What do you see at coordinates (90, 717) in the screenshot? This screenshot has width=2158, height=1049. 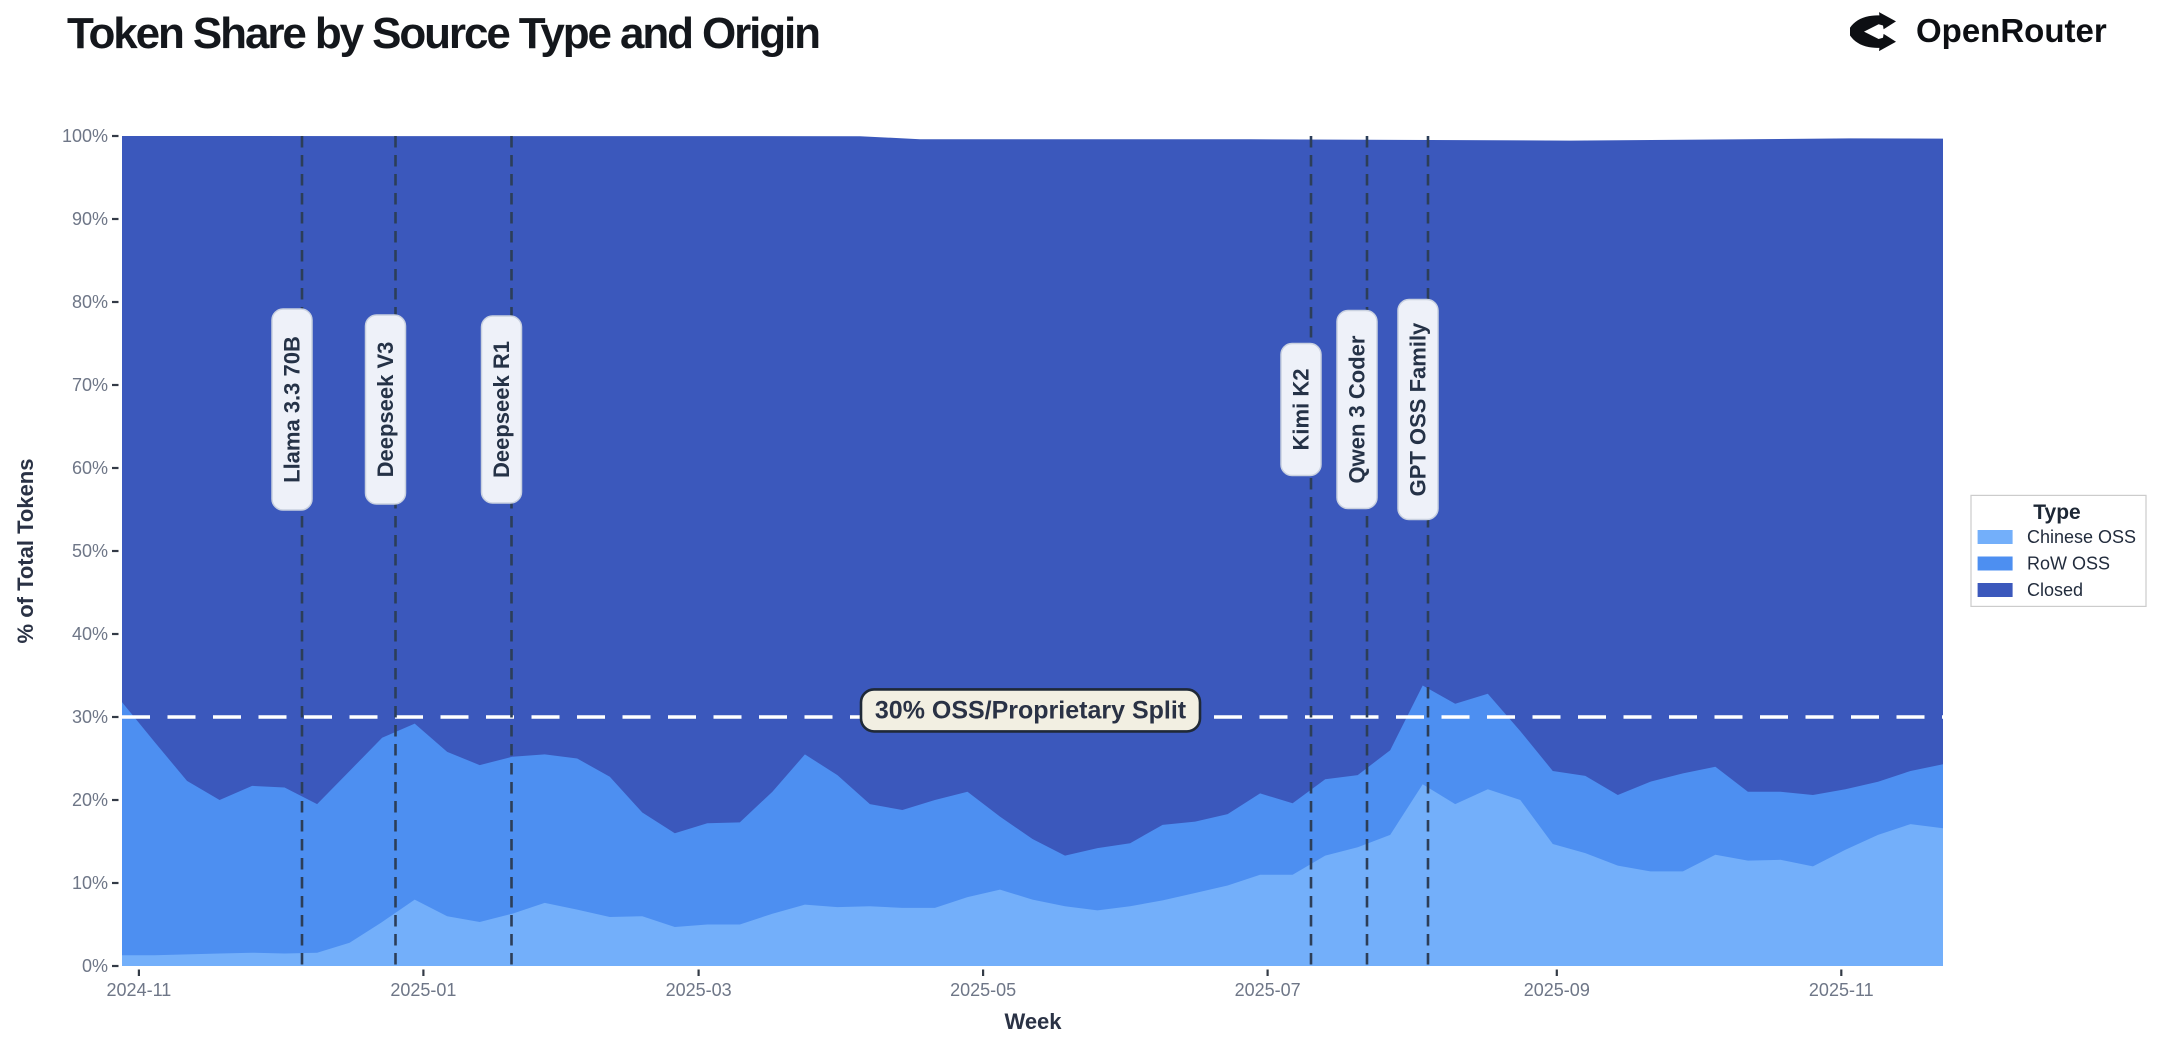 I see `svg-text: 30%` at bounding box center [90, 717].